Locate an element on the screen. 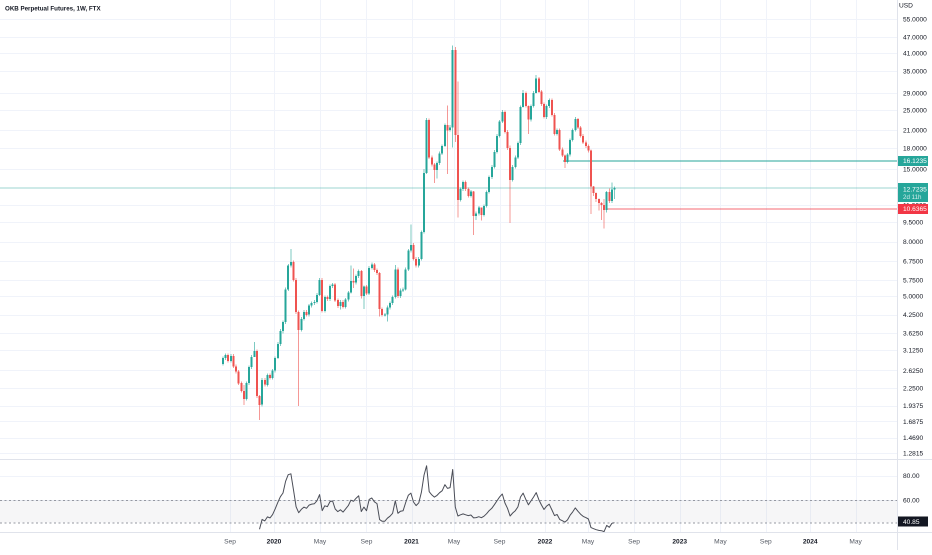 This screenshot has width=932, height=555. svg-text: 1.2815 is located at coordinates (913, 454).